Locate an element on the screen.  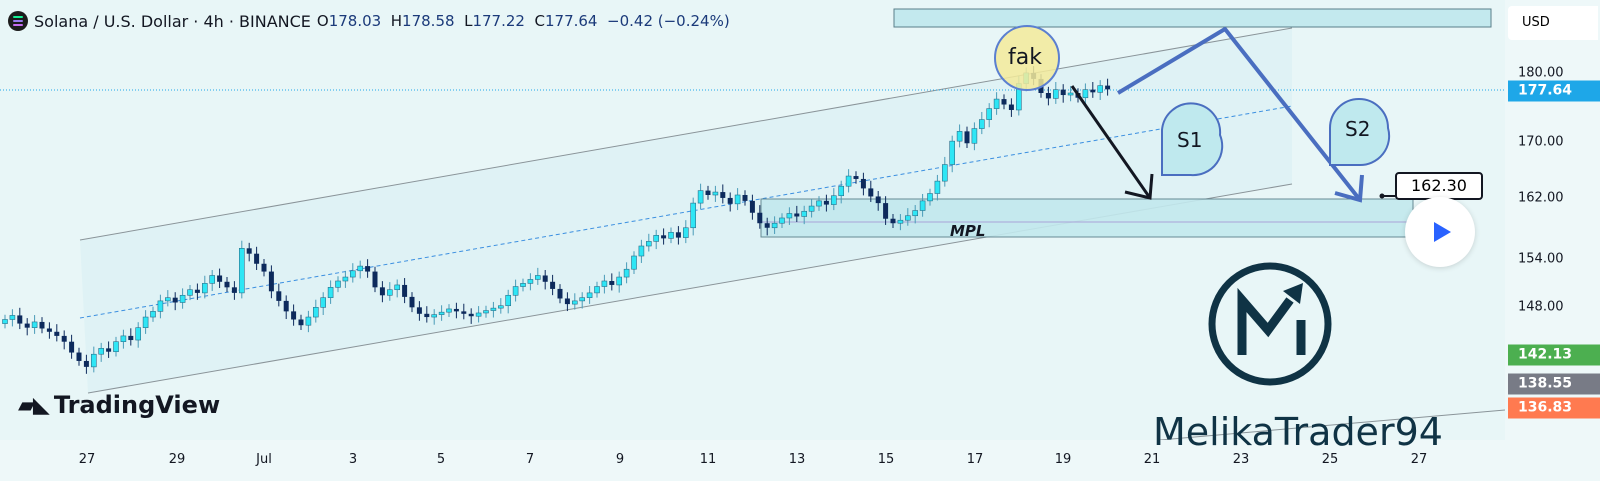
trend-line-bottom is located at coordinates (1332, 424).